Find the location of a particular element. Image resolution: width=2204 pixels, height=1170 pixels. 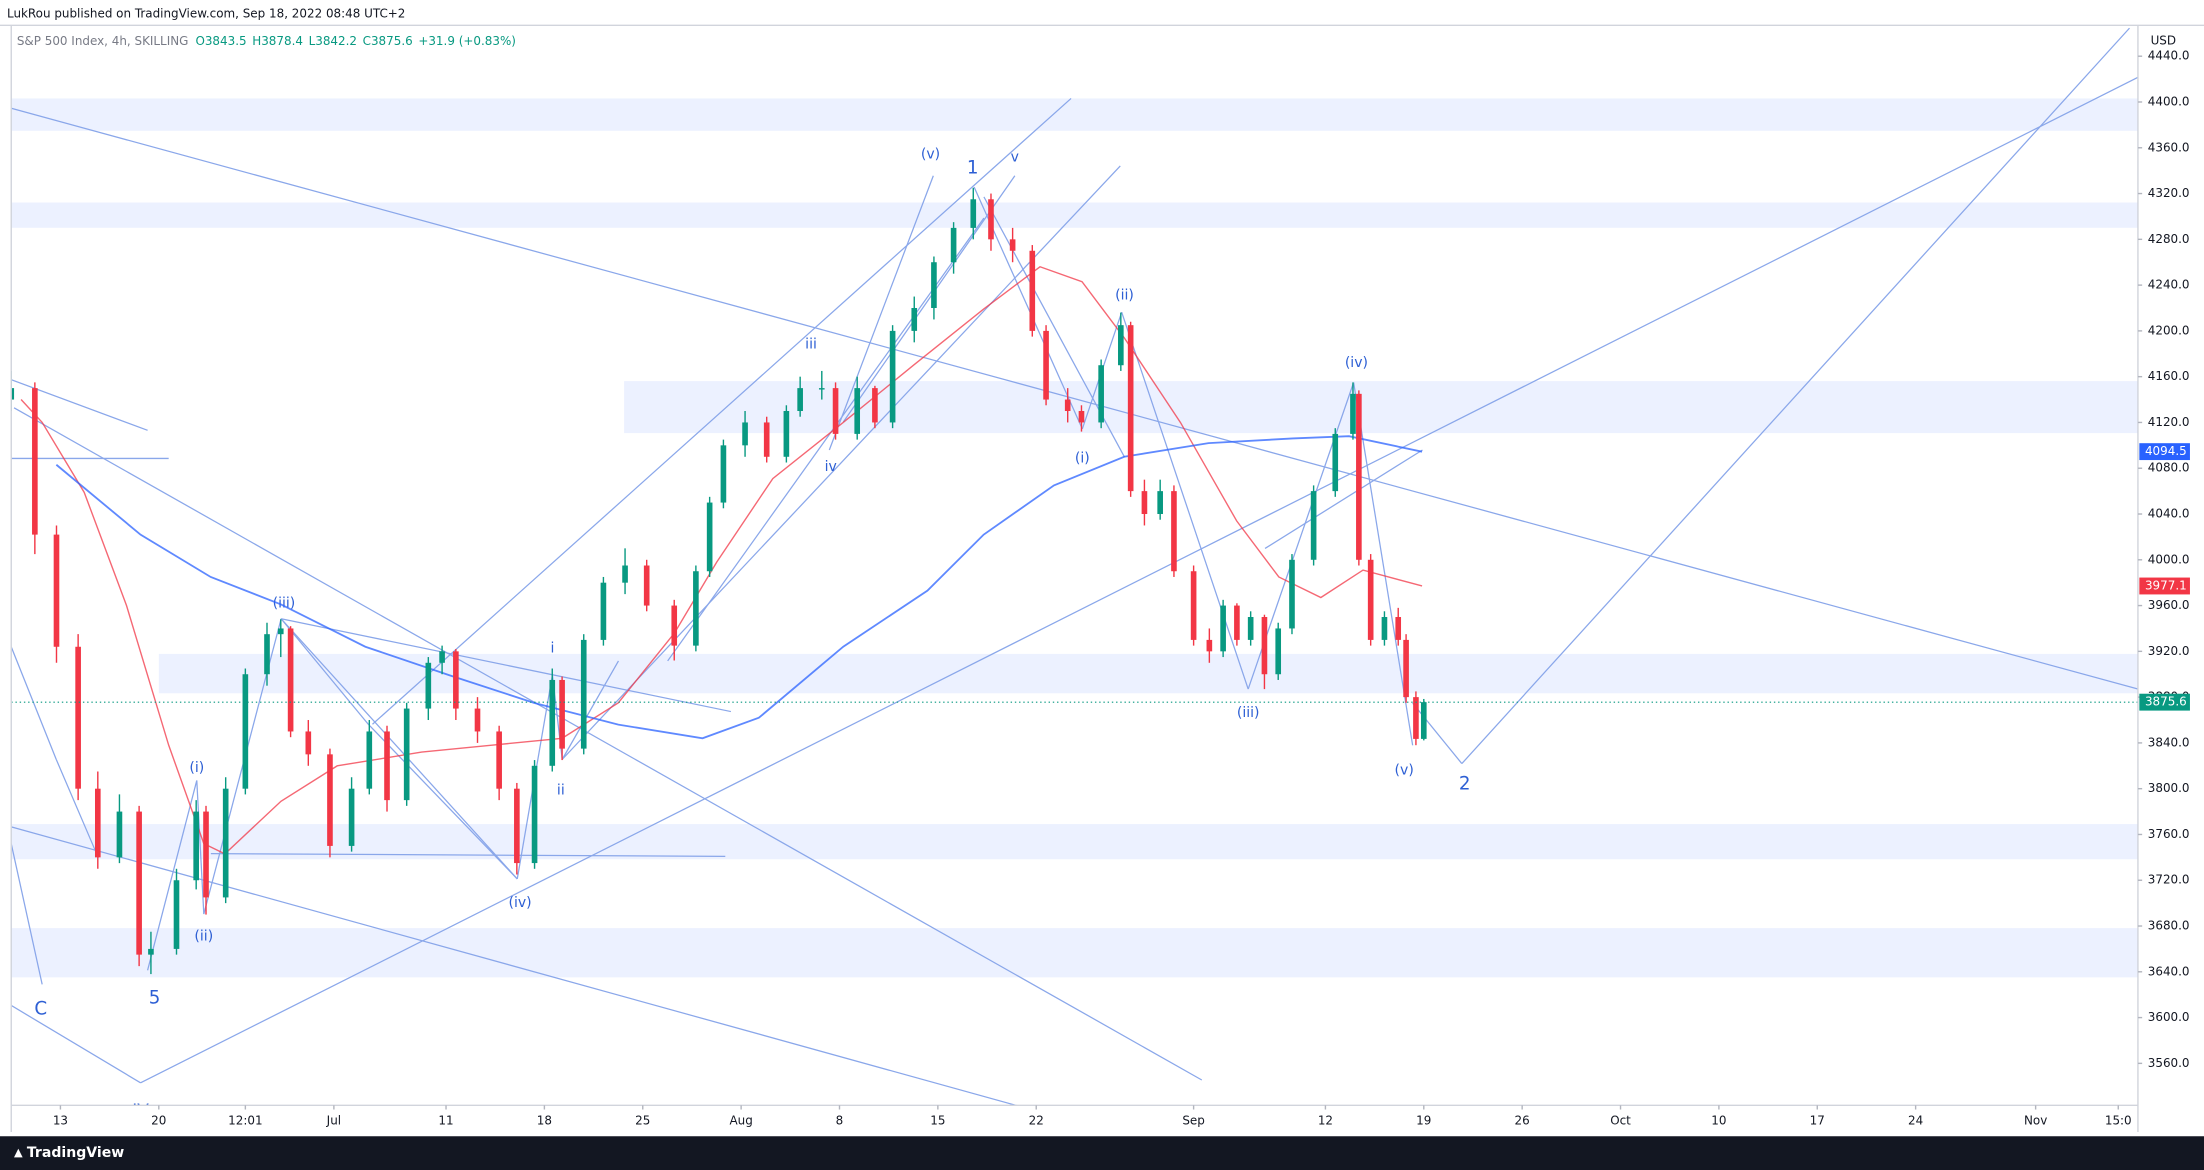

price-box-label: 3875.6 is located at coordinates (2166, 702).